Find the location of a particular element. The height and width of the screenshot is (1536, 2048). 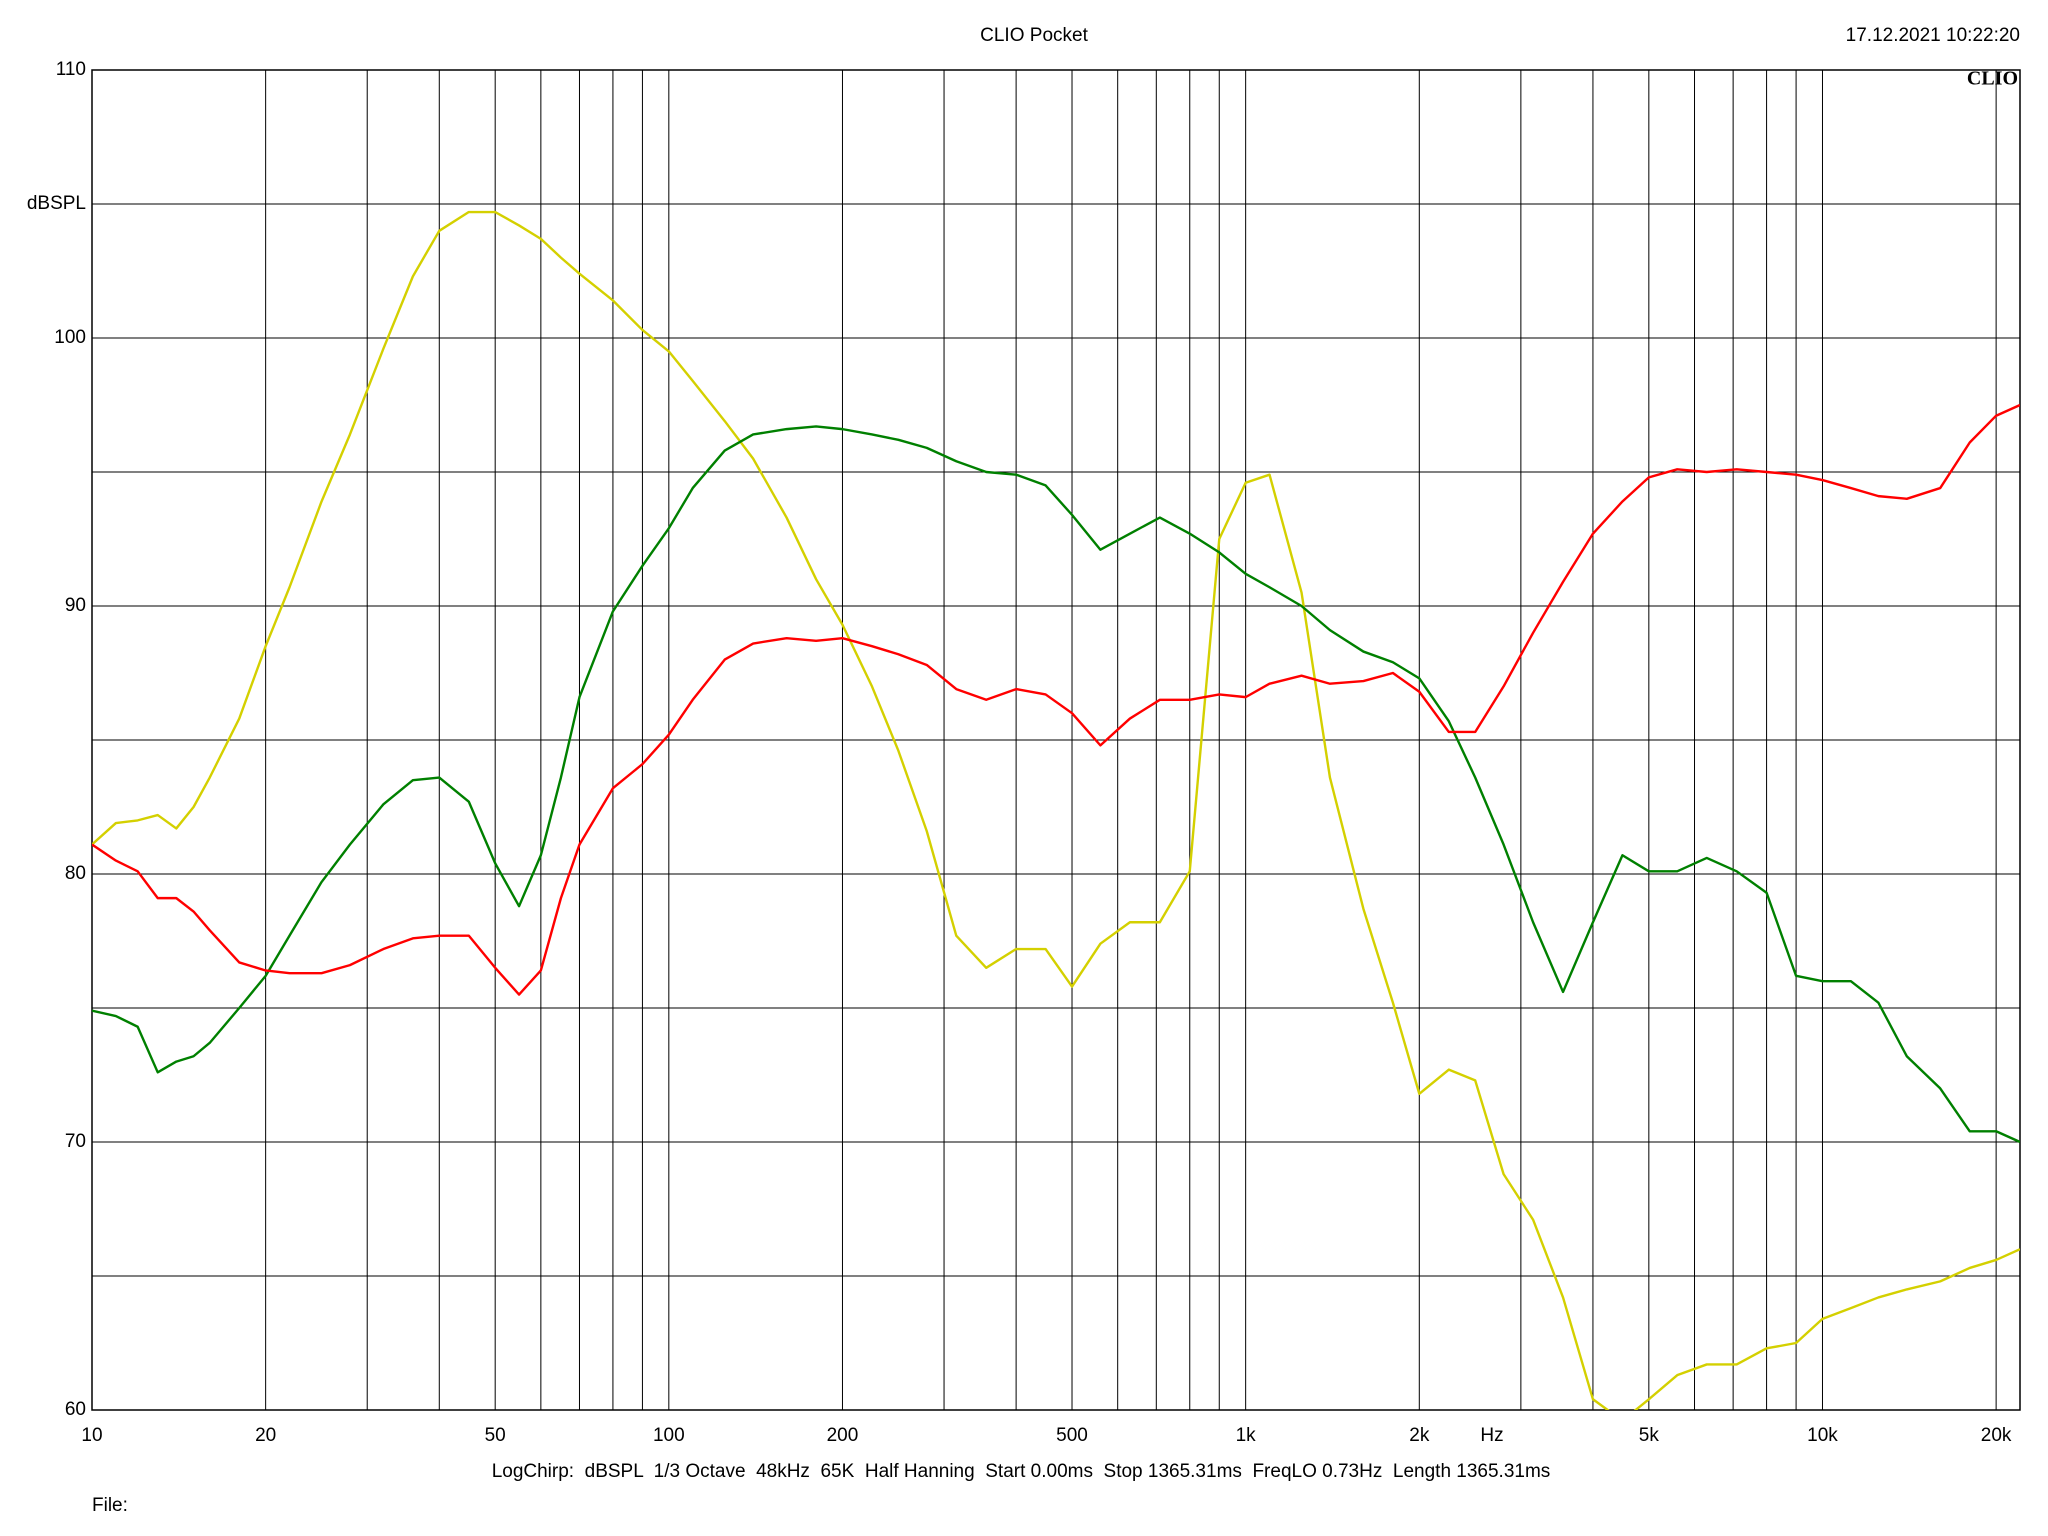

y-tick-label: 110 is located at coordinates (71, 69).